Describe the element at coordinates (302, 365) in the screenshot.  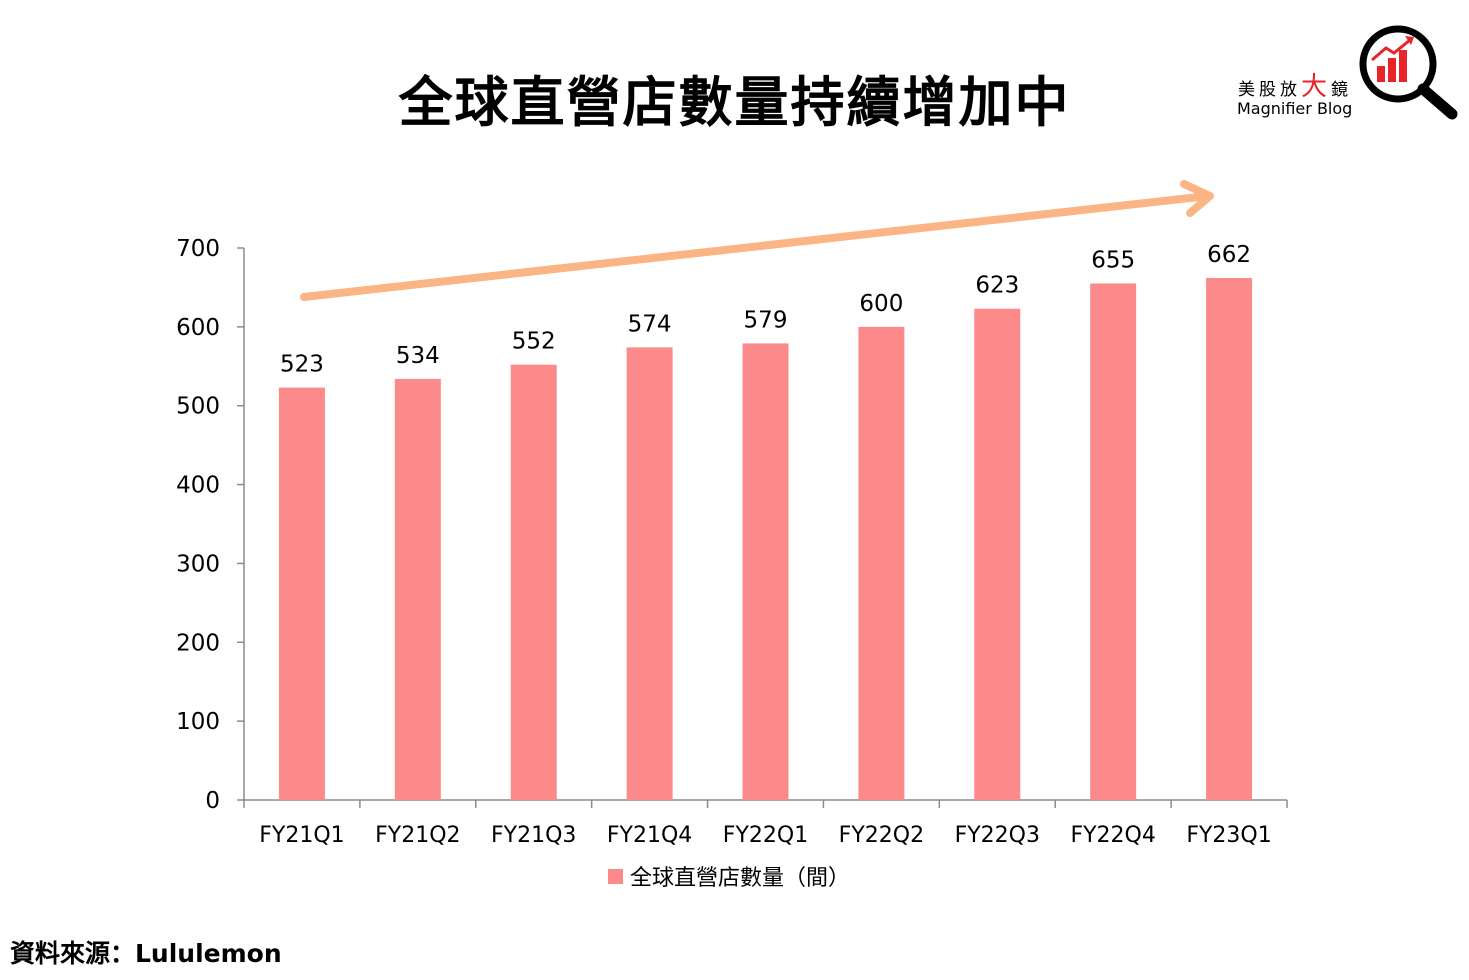
I see `data-label: 523` at that location.